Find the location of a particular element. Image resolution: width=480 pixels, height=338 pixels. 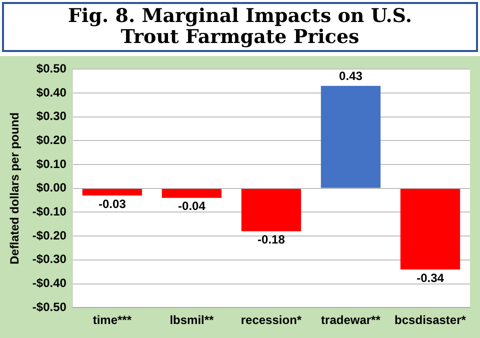

y-tick-label: $0.40 is located at coordinates (51, 92).